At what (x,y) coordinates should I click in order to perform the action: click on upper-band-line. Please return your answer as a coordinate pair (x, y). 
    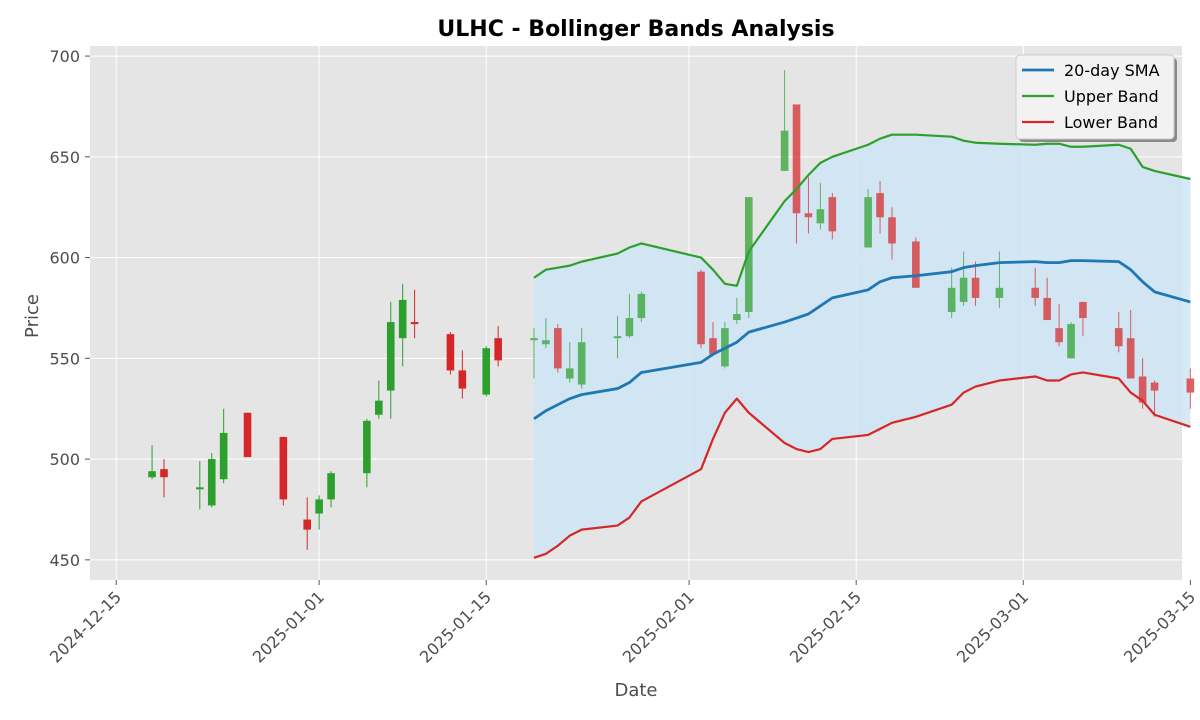
    Looking at the image, I should click on (862, 210).